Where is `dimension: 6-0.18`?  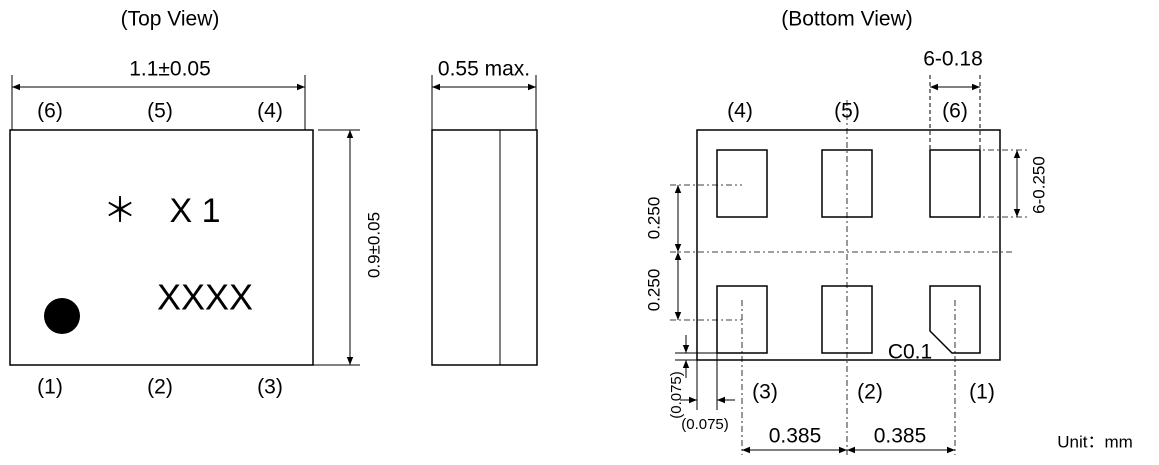
dimension: 6-0.18 is located at coordinates (953, 59).